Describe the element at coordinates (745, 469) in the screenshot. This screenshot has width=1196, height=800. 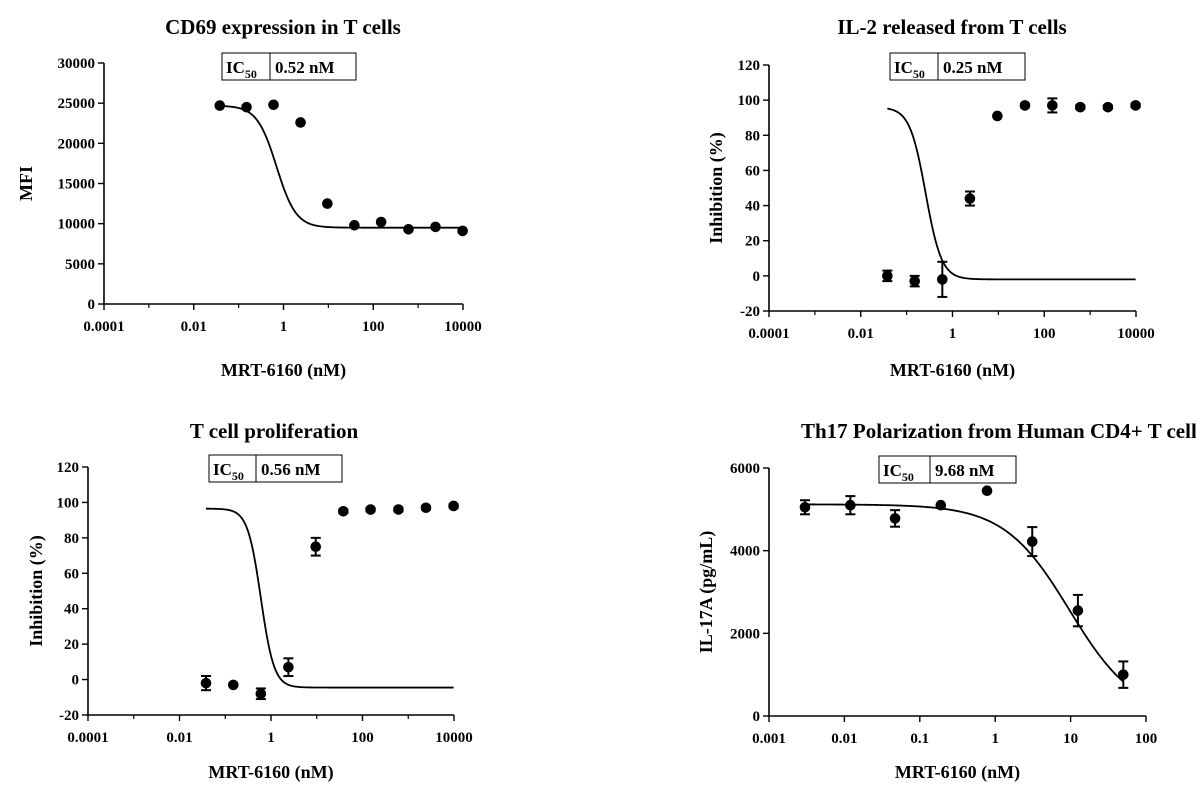
I see `y-tick-label: 6000` at that location.